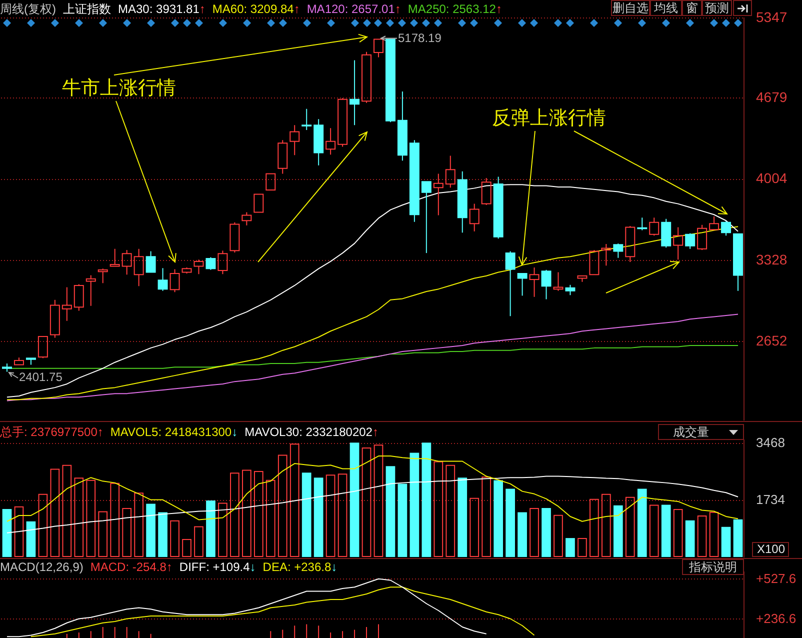 This screenshot has width=802, height=638. Describe the element at coordinates (771, 549) in the screenshot. I see `y-axis-title: X100` at that location.